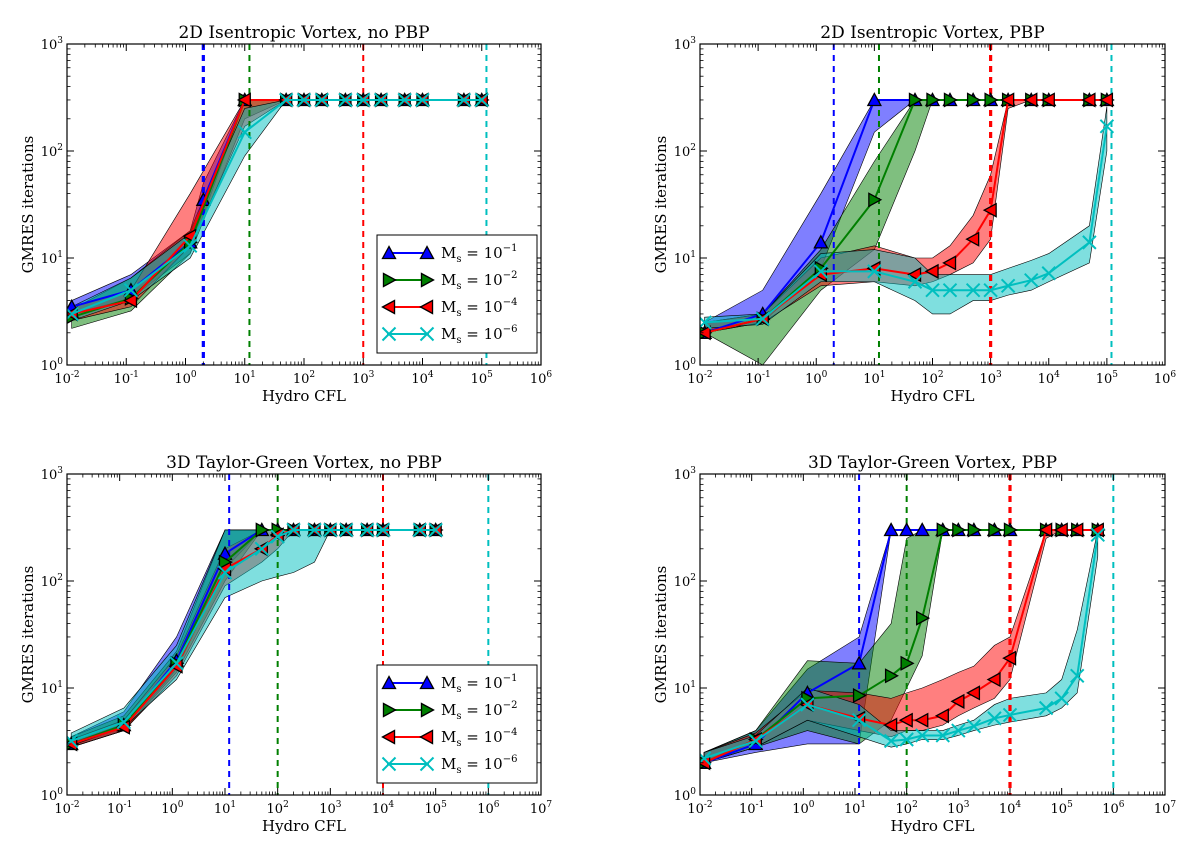 This screenshot has width=1200, height=858. Describe the element at coordinates (933, 396) in the screenshot. I see `x-axis-label: Hydro CFL` at that location.